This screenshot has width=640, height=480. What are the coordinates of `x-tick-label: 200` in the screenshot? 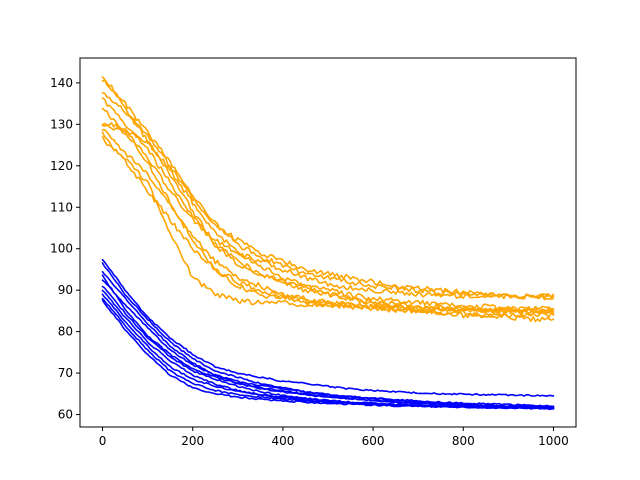 It's located at (192, 441).